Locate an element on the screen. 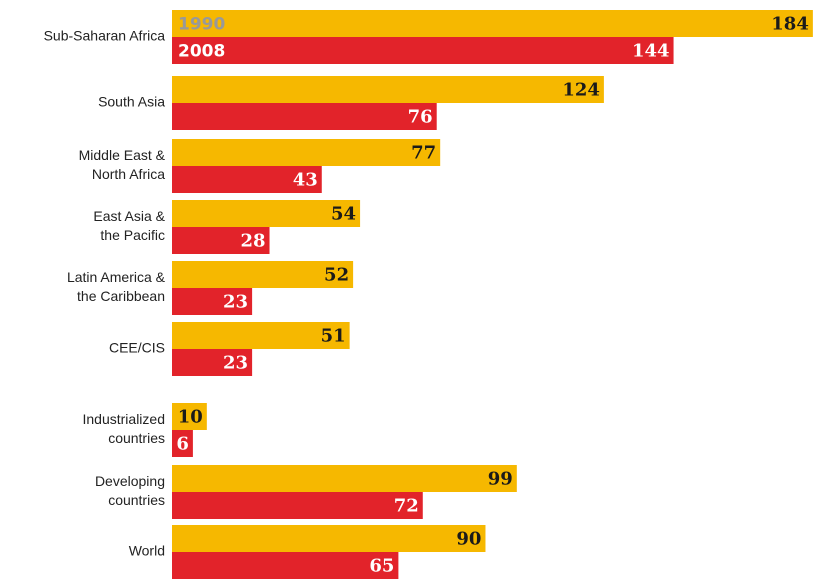 The height and width of the screenshot is (579, 813). value-label: 184 is located at coordinates (790, 24).